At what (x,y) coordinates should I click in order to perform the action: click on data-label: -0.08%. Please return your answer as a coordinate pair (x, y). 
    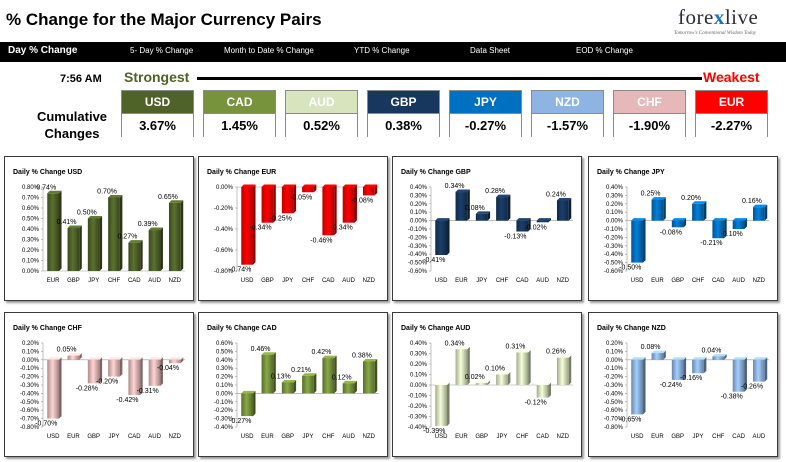
    Looking at the image, I should click on (362, 200).